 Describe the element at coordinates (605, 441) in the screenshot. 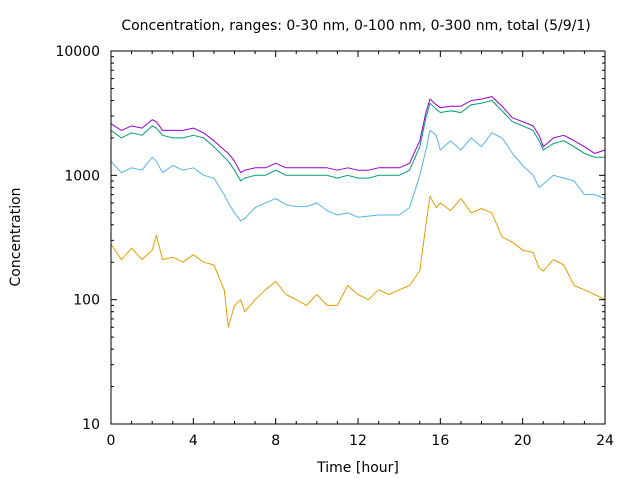

I see `x-tick-label: 24` at that location.